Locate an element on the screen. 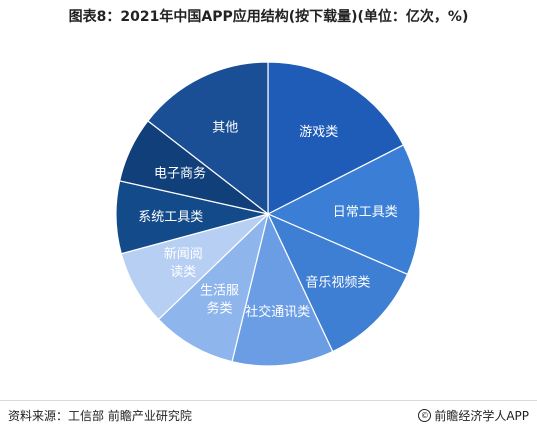 The width and height of the screenshot is (537, 433). slice-label: 日常工具类 is located at coordinates (365, 212).